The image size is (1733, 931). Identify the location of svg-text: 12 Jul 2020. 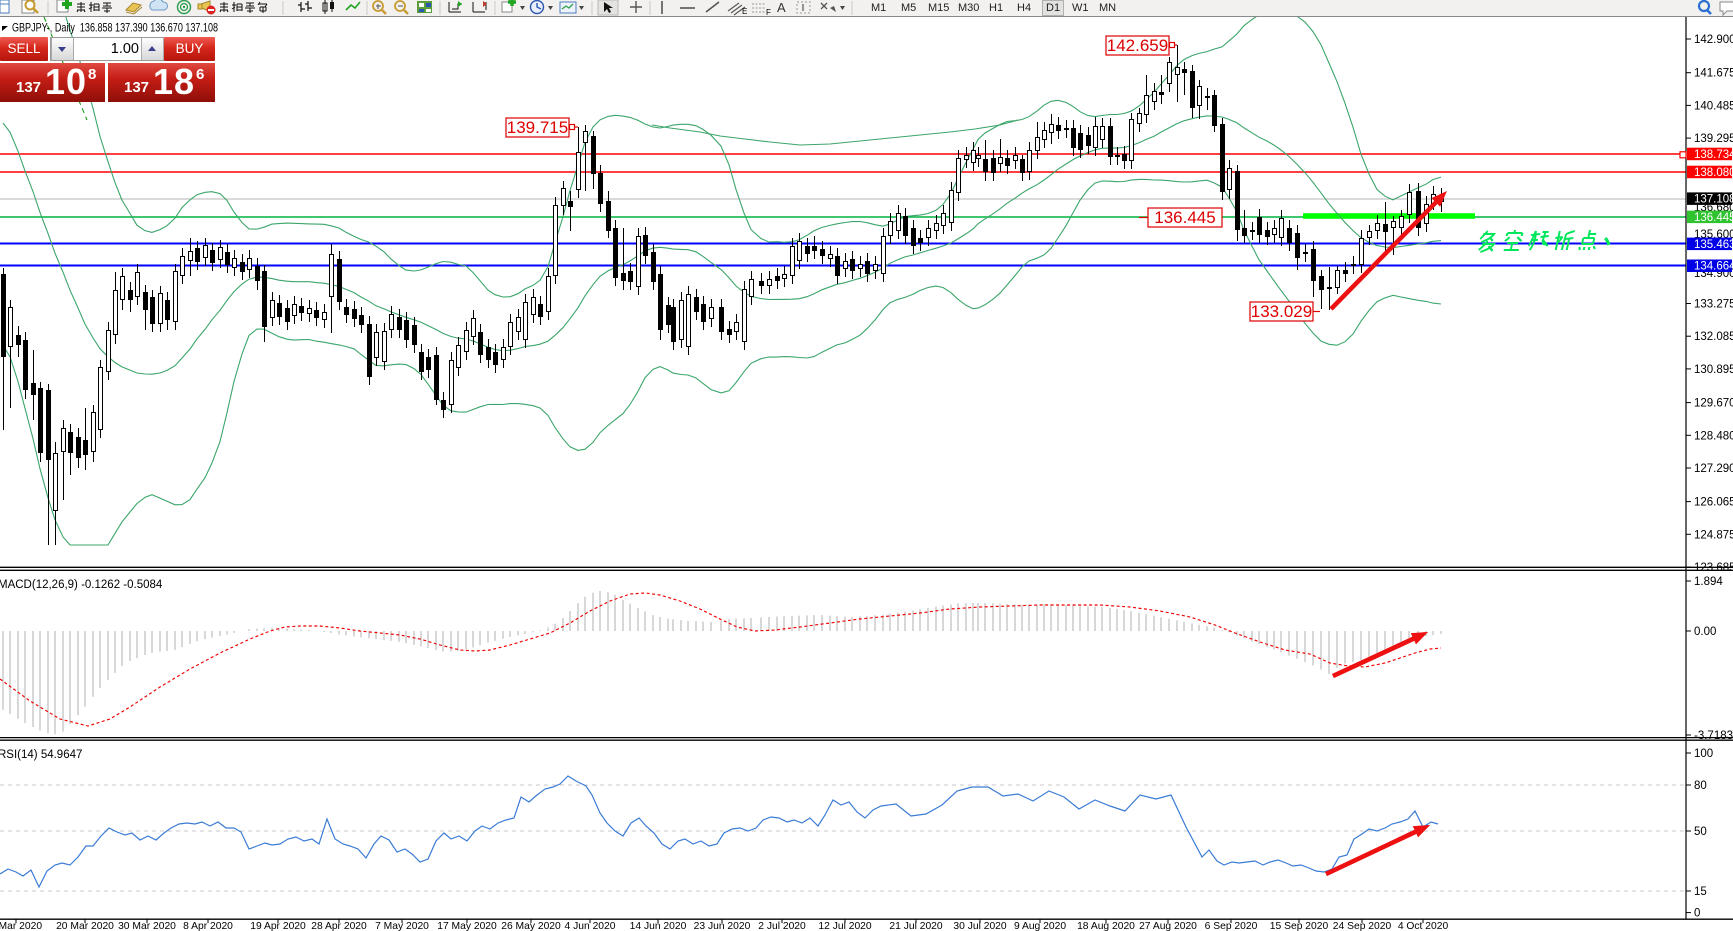
(845, 926).